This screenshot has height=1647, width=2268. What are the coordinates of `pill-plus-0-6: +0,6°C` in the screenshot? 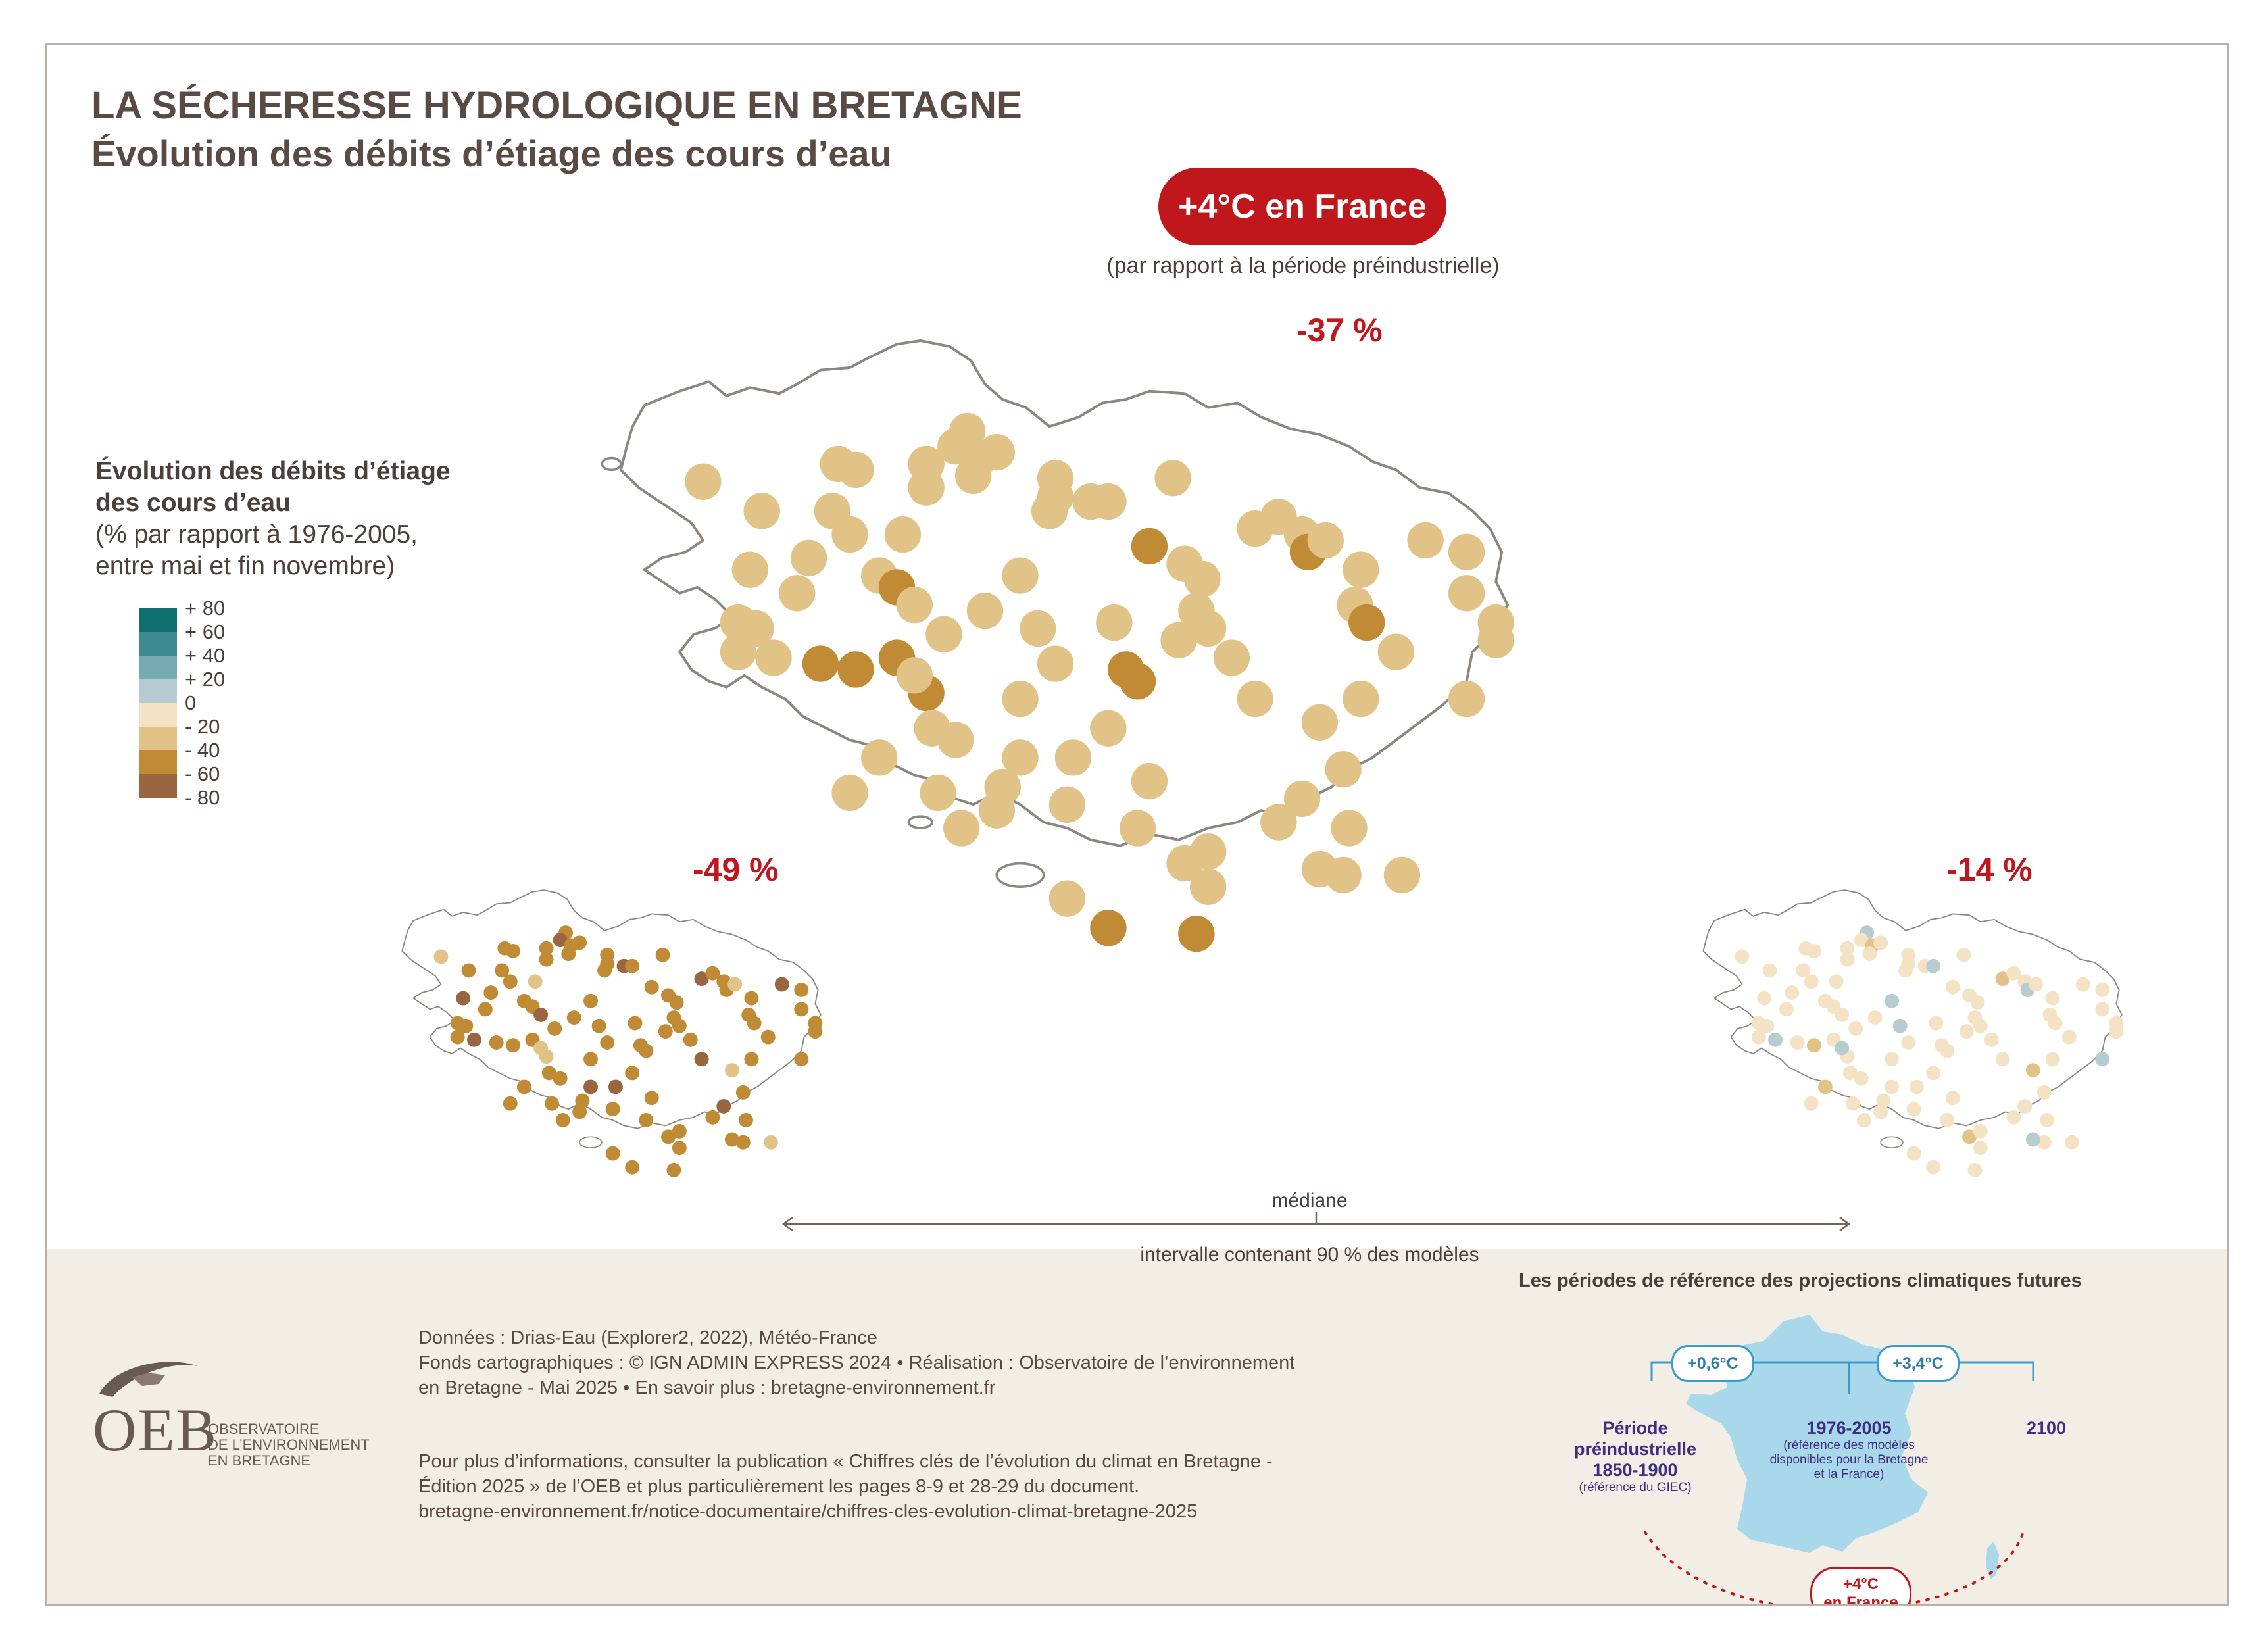 It's located at (1713, 1363).